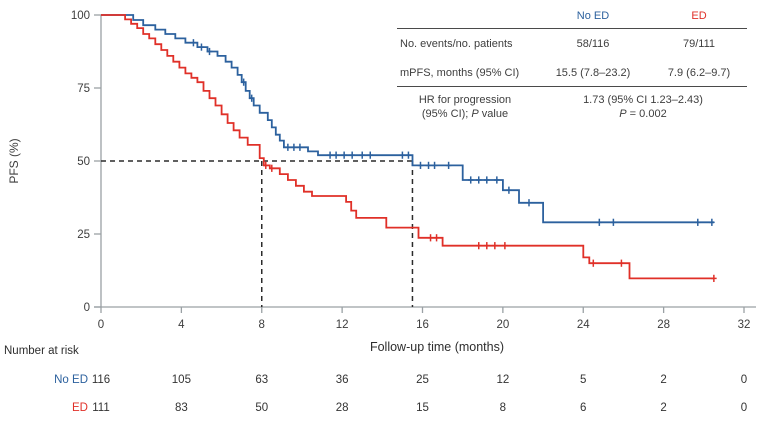 This screenshot has width=782, height=423. Describe the element at coordinates (593, 44) in the screenshot. I see `stats-row-events-no-ed: 58/116` at that location.